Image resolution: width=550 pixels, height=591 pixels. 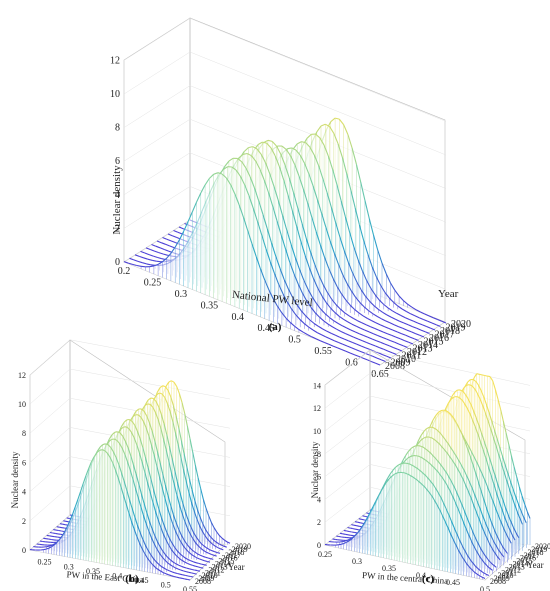 I want to click on z-tick-label: 12, so click(x=317, y=408).